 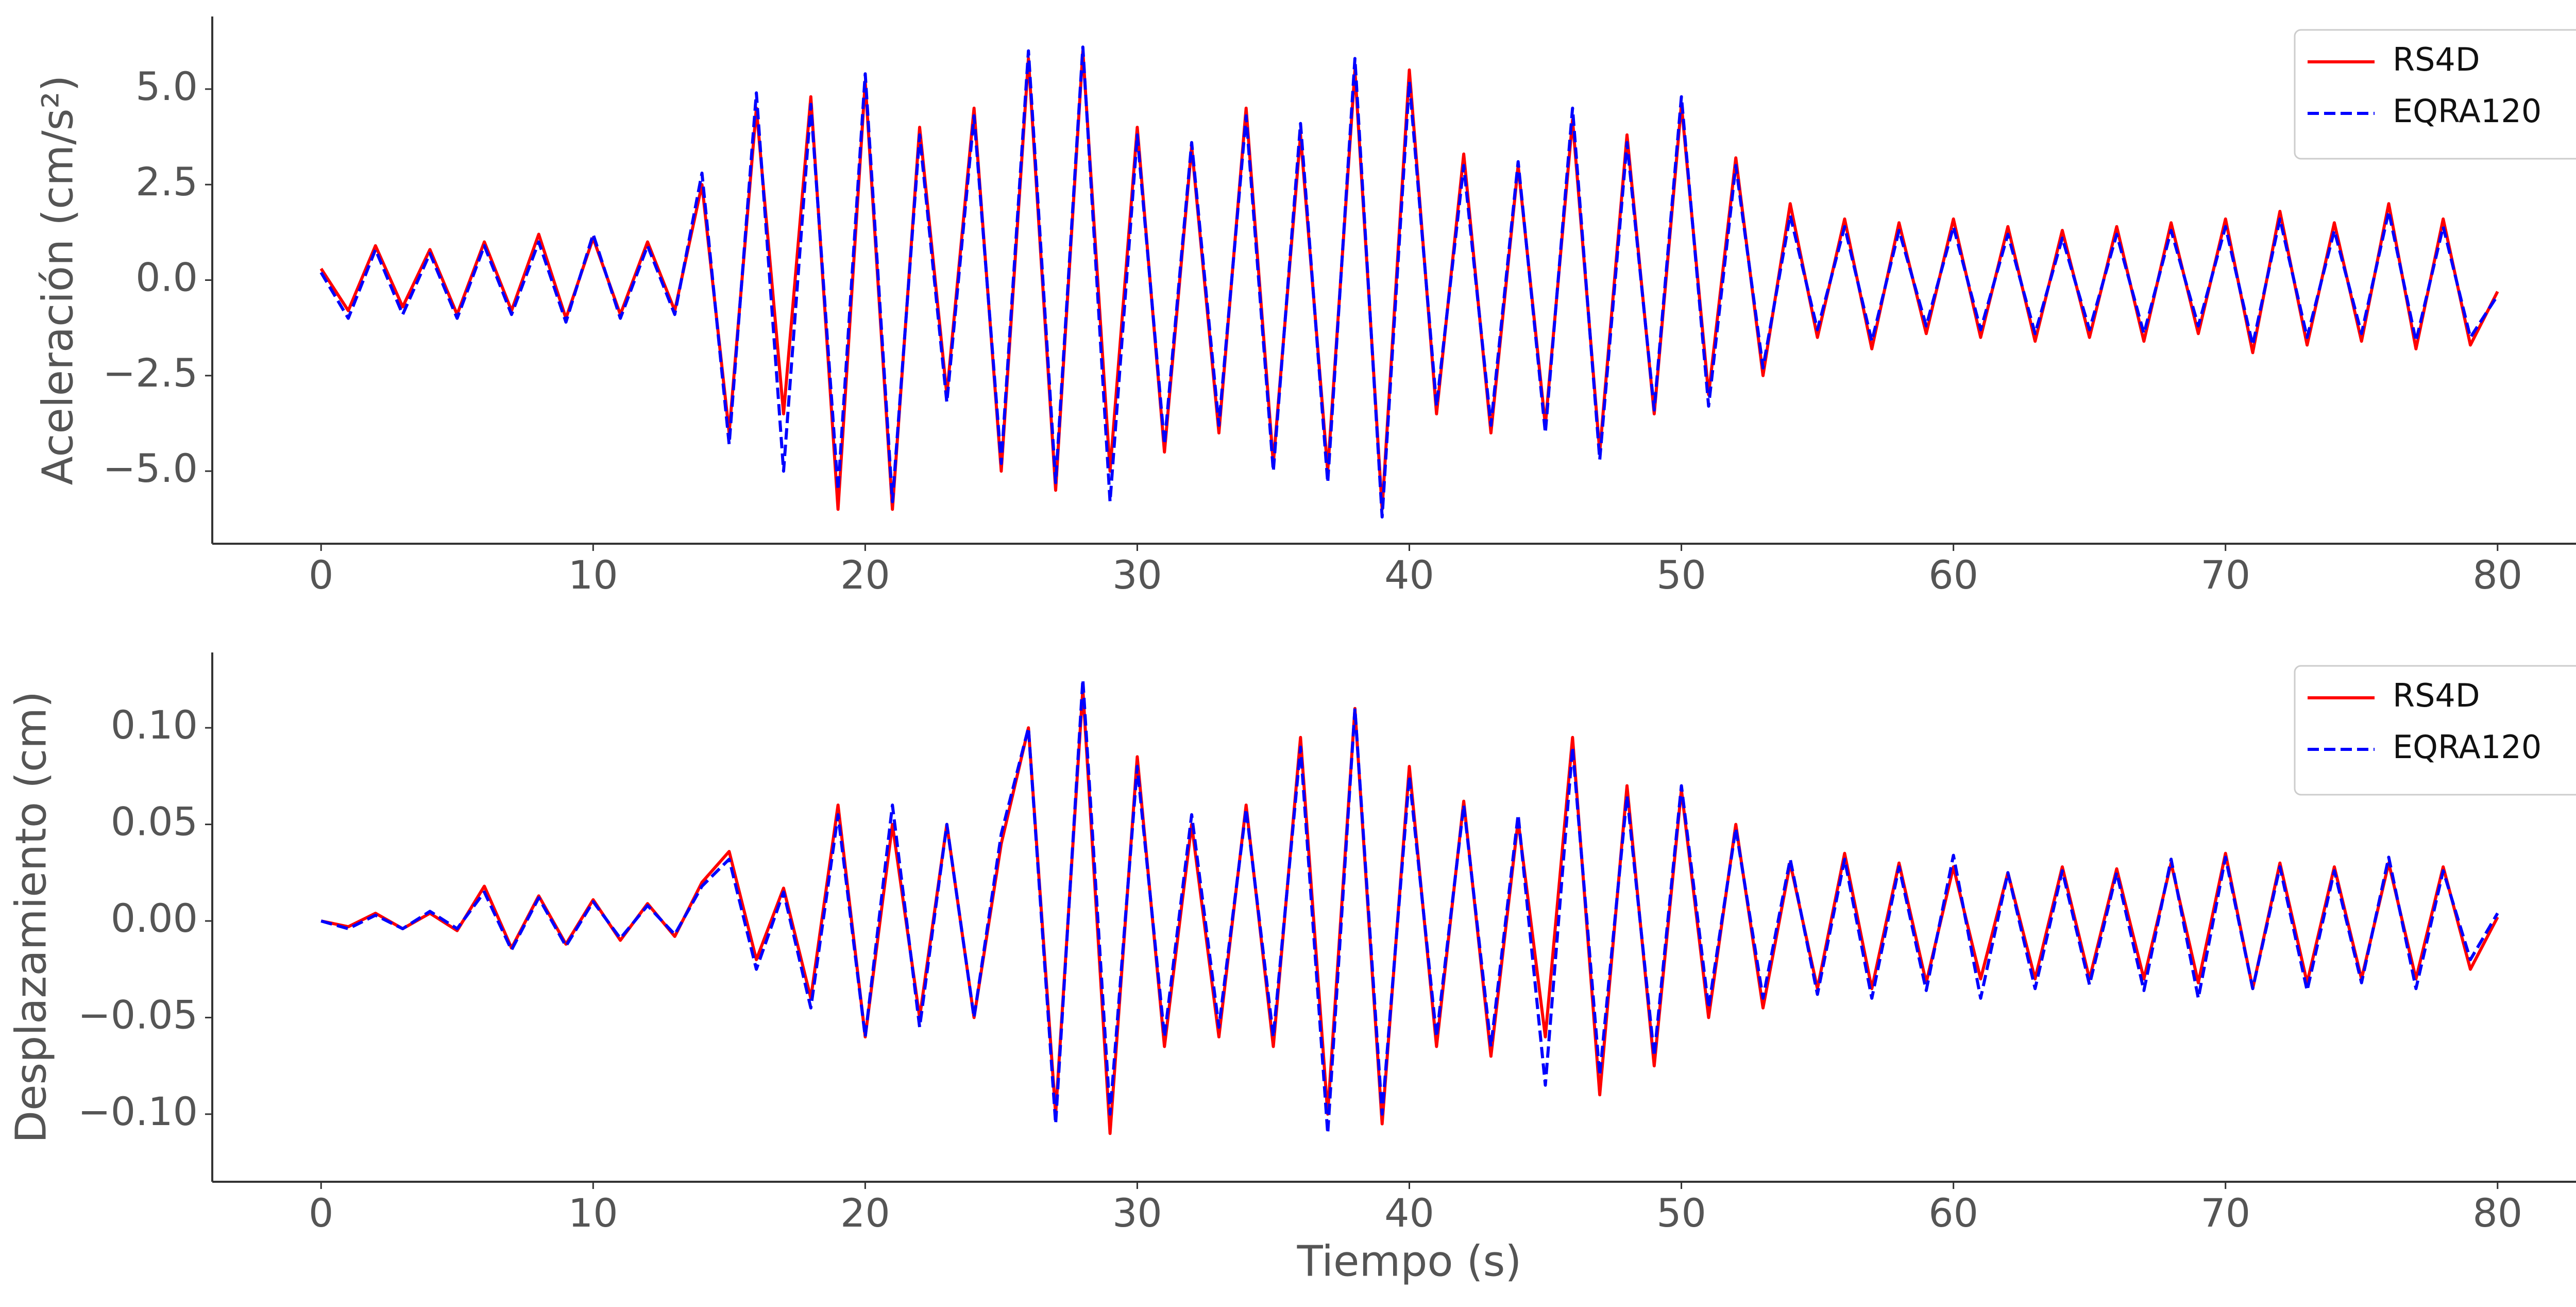 I want to click on y-tick-label: −5.0, so click(x=150, y=468).